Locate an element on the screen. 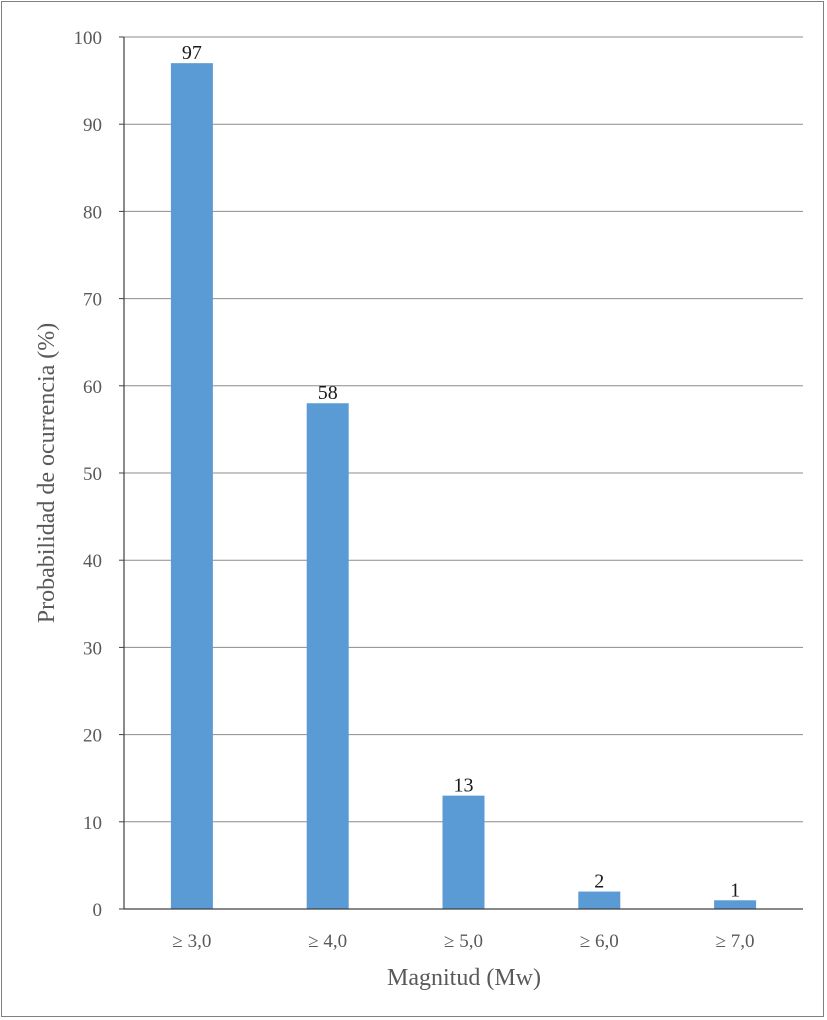 Image resolution: width=827 pixels, height=1020 pixels. y-tick-label: 100 is located at coordinates (88, 38).